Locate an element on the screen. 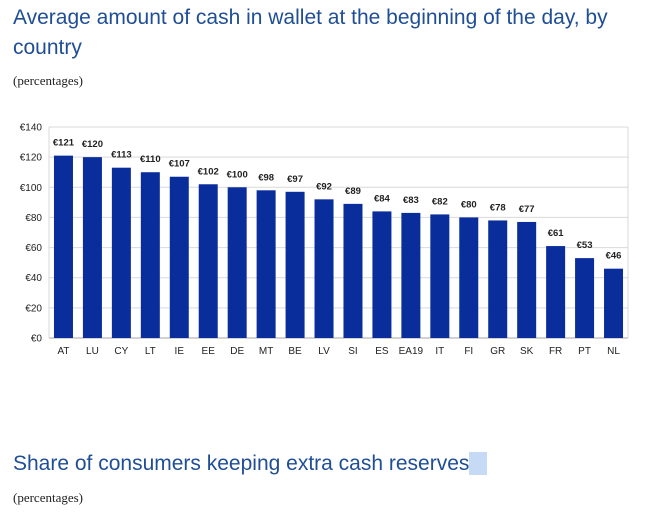  data-label: €80 is located at coordinates (469, 204).